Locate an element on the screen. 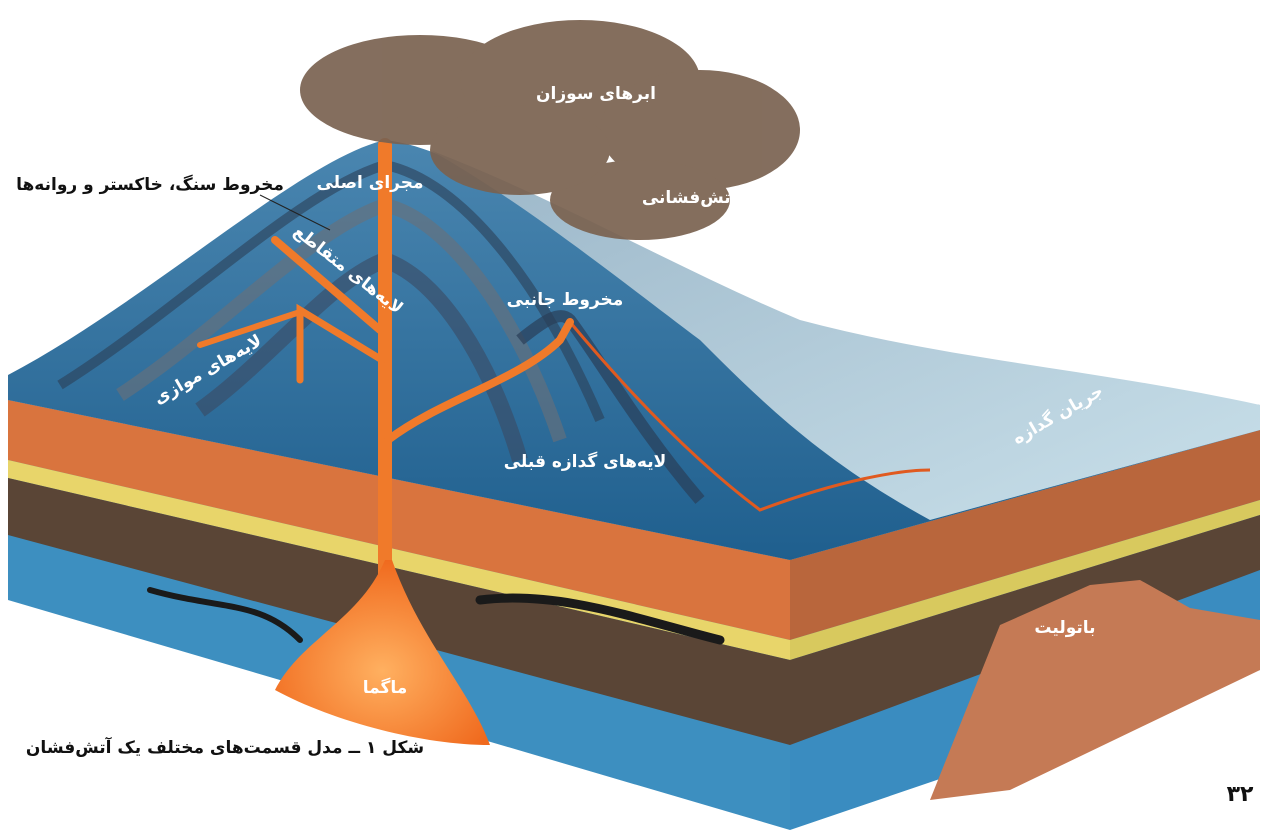 Image resolution: width=1266 pixels, height=832 pixels. caption: شکل ۱ ــ مدل قسمت‌های مختلف یک آتش‌فشان is located at coordinates (225, 747).